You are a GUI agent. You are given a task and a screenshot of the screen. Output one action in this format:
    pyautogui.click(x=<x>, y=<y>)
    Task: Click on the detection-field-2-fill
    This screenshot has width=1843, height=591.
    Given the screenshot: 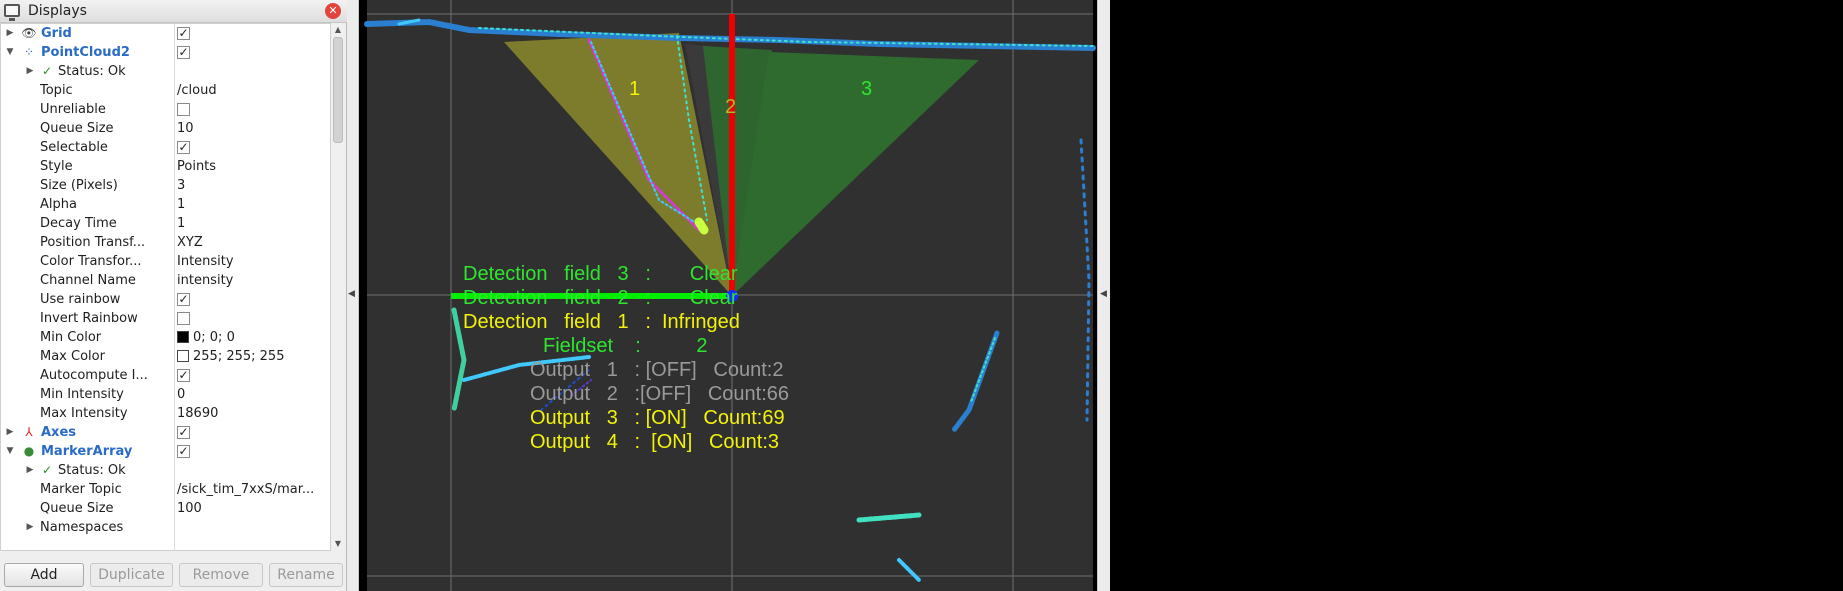 What is the action you would take?
    pyautogui.click(x=737, y=171)
    